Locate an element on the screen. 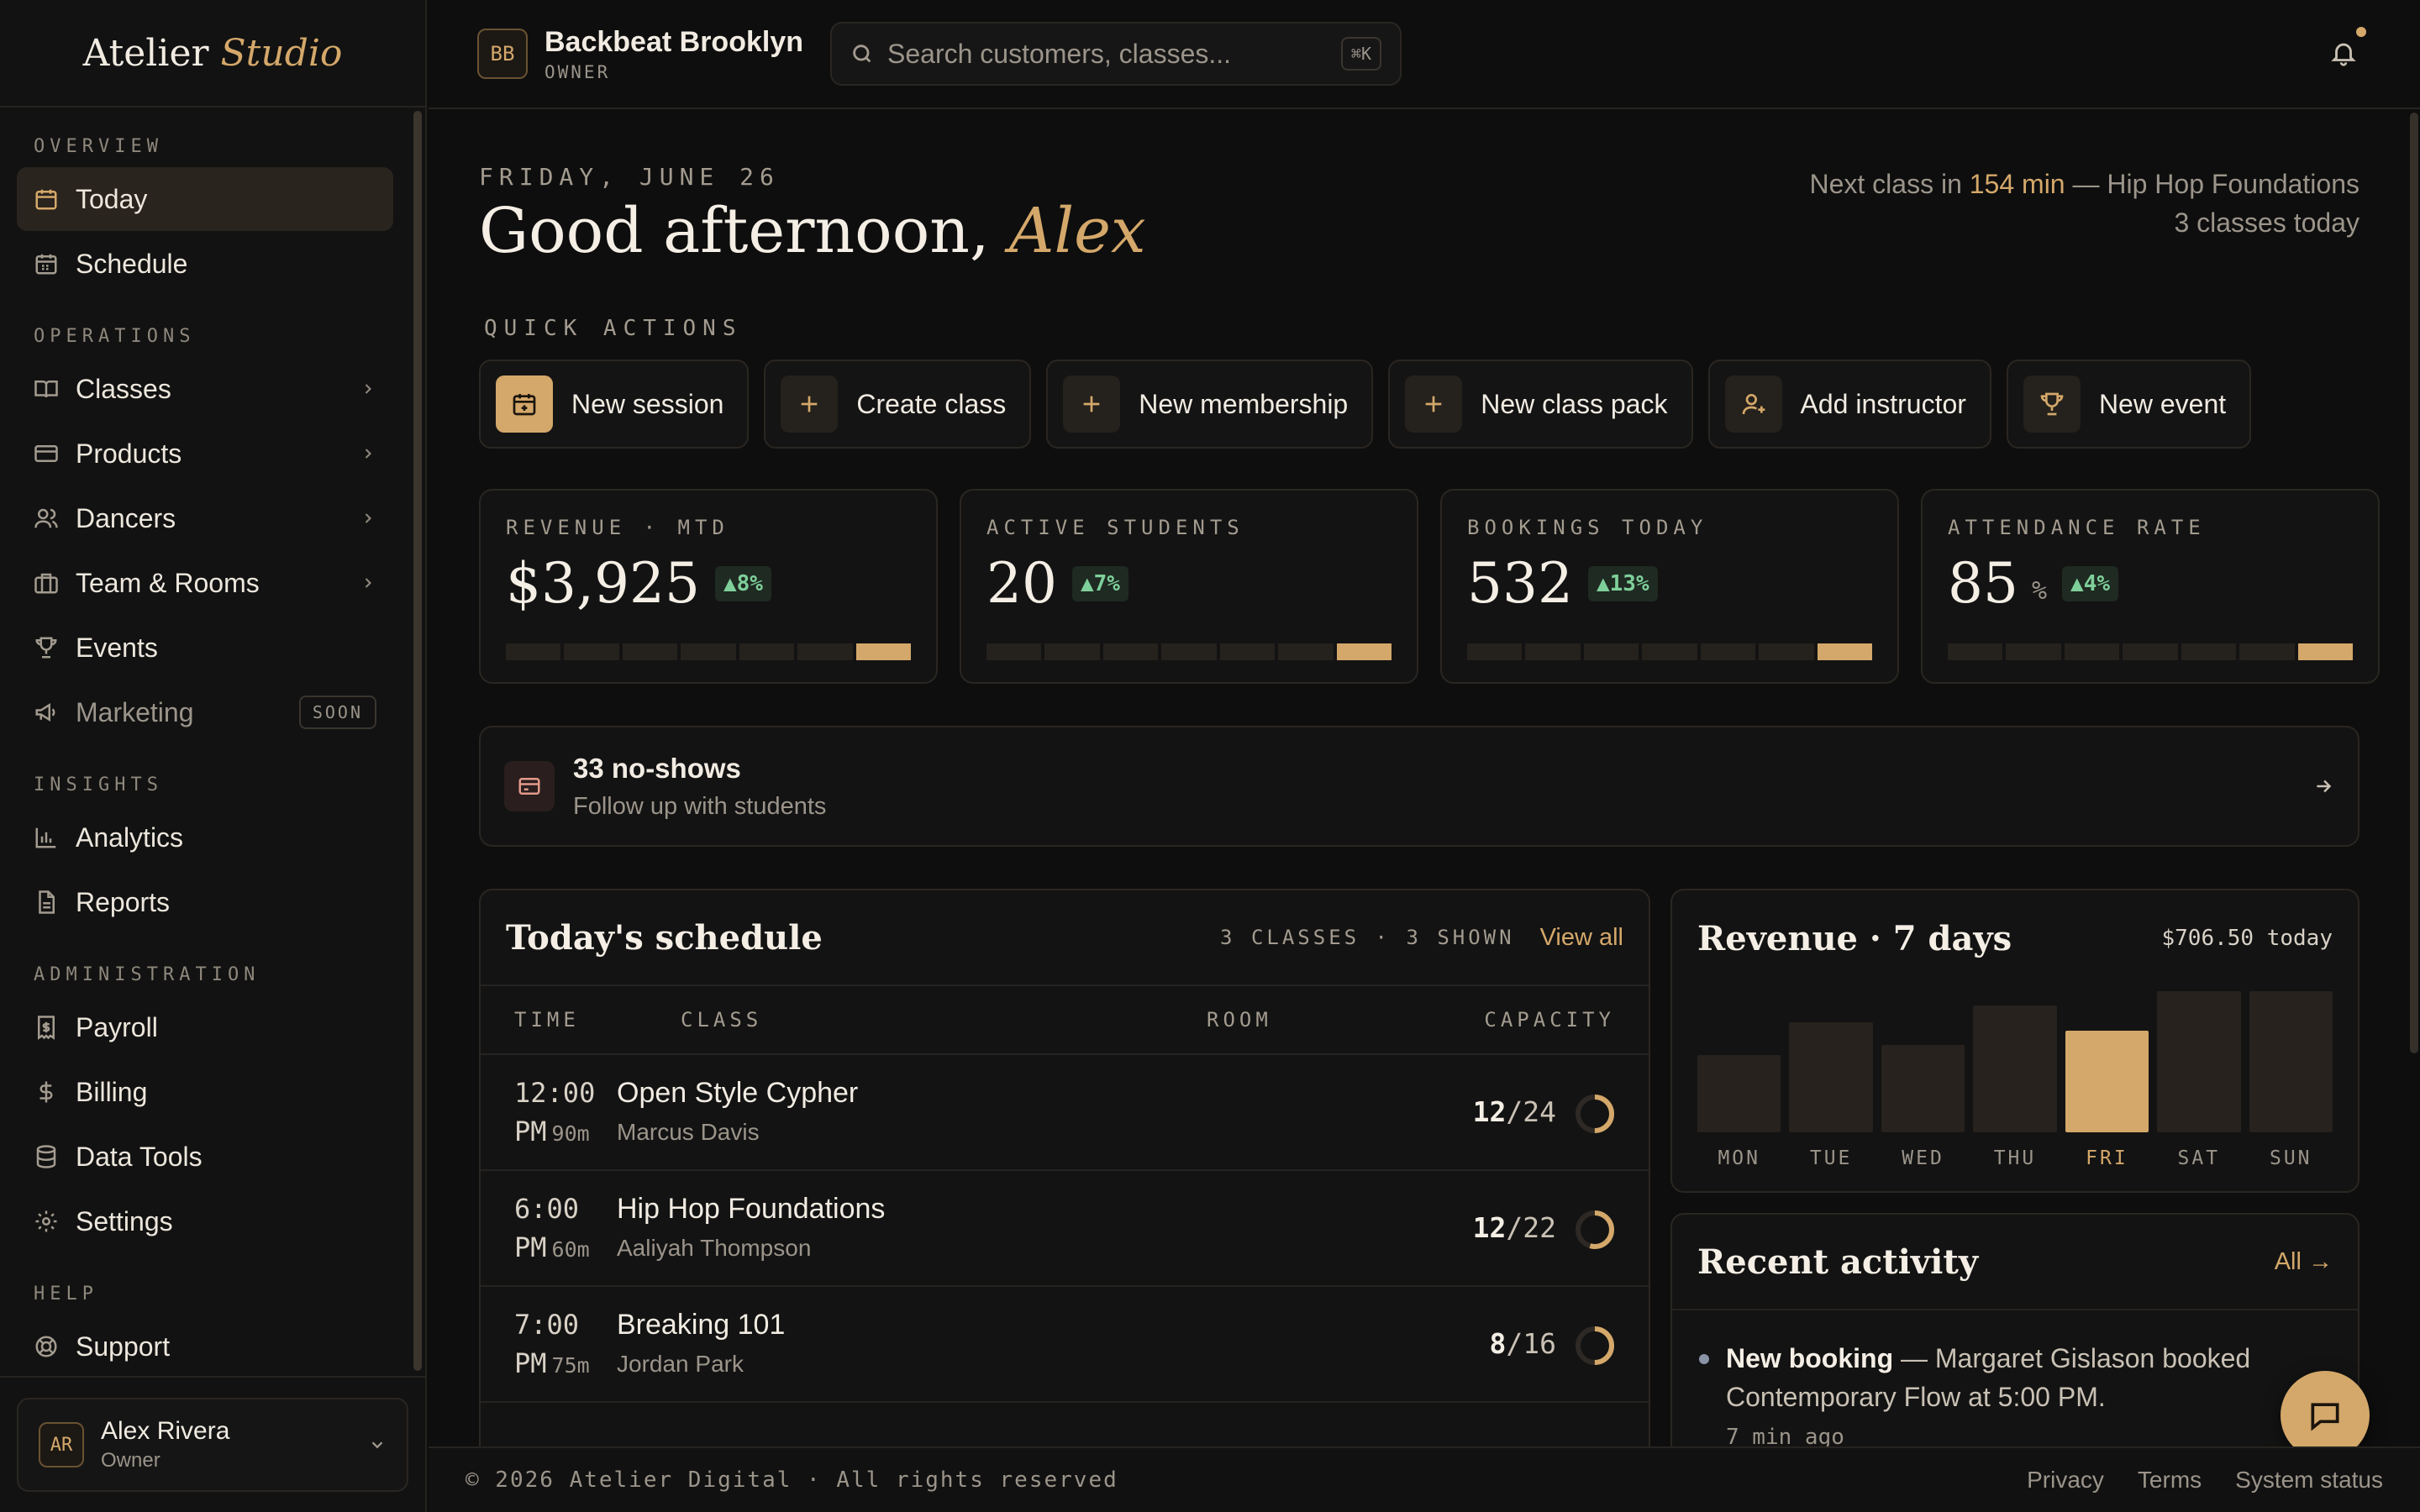  revenue-day-label: WED is located at coordinates (1923, 1158).